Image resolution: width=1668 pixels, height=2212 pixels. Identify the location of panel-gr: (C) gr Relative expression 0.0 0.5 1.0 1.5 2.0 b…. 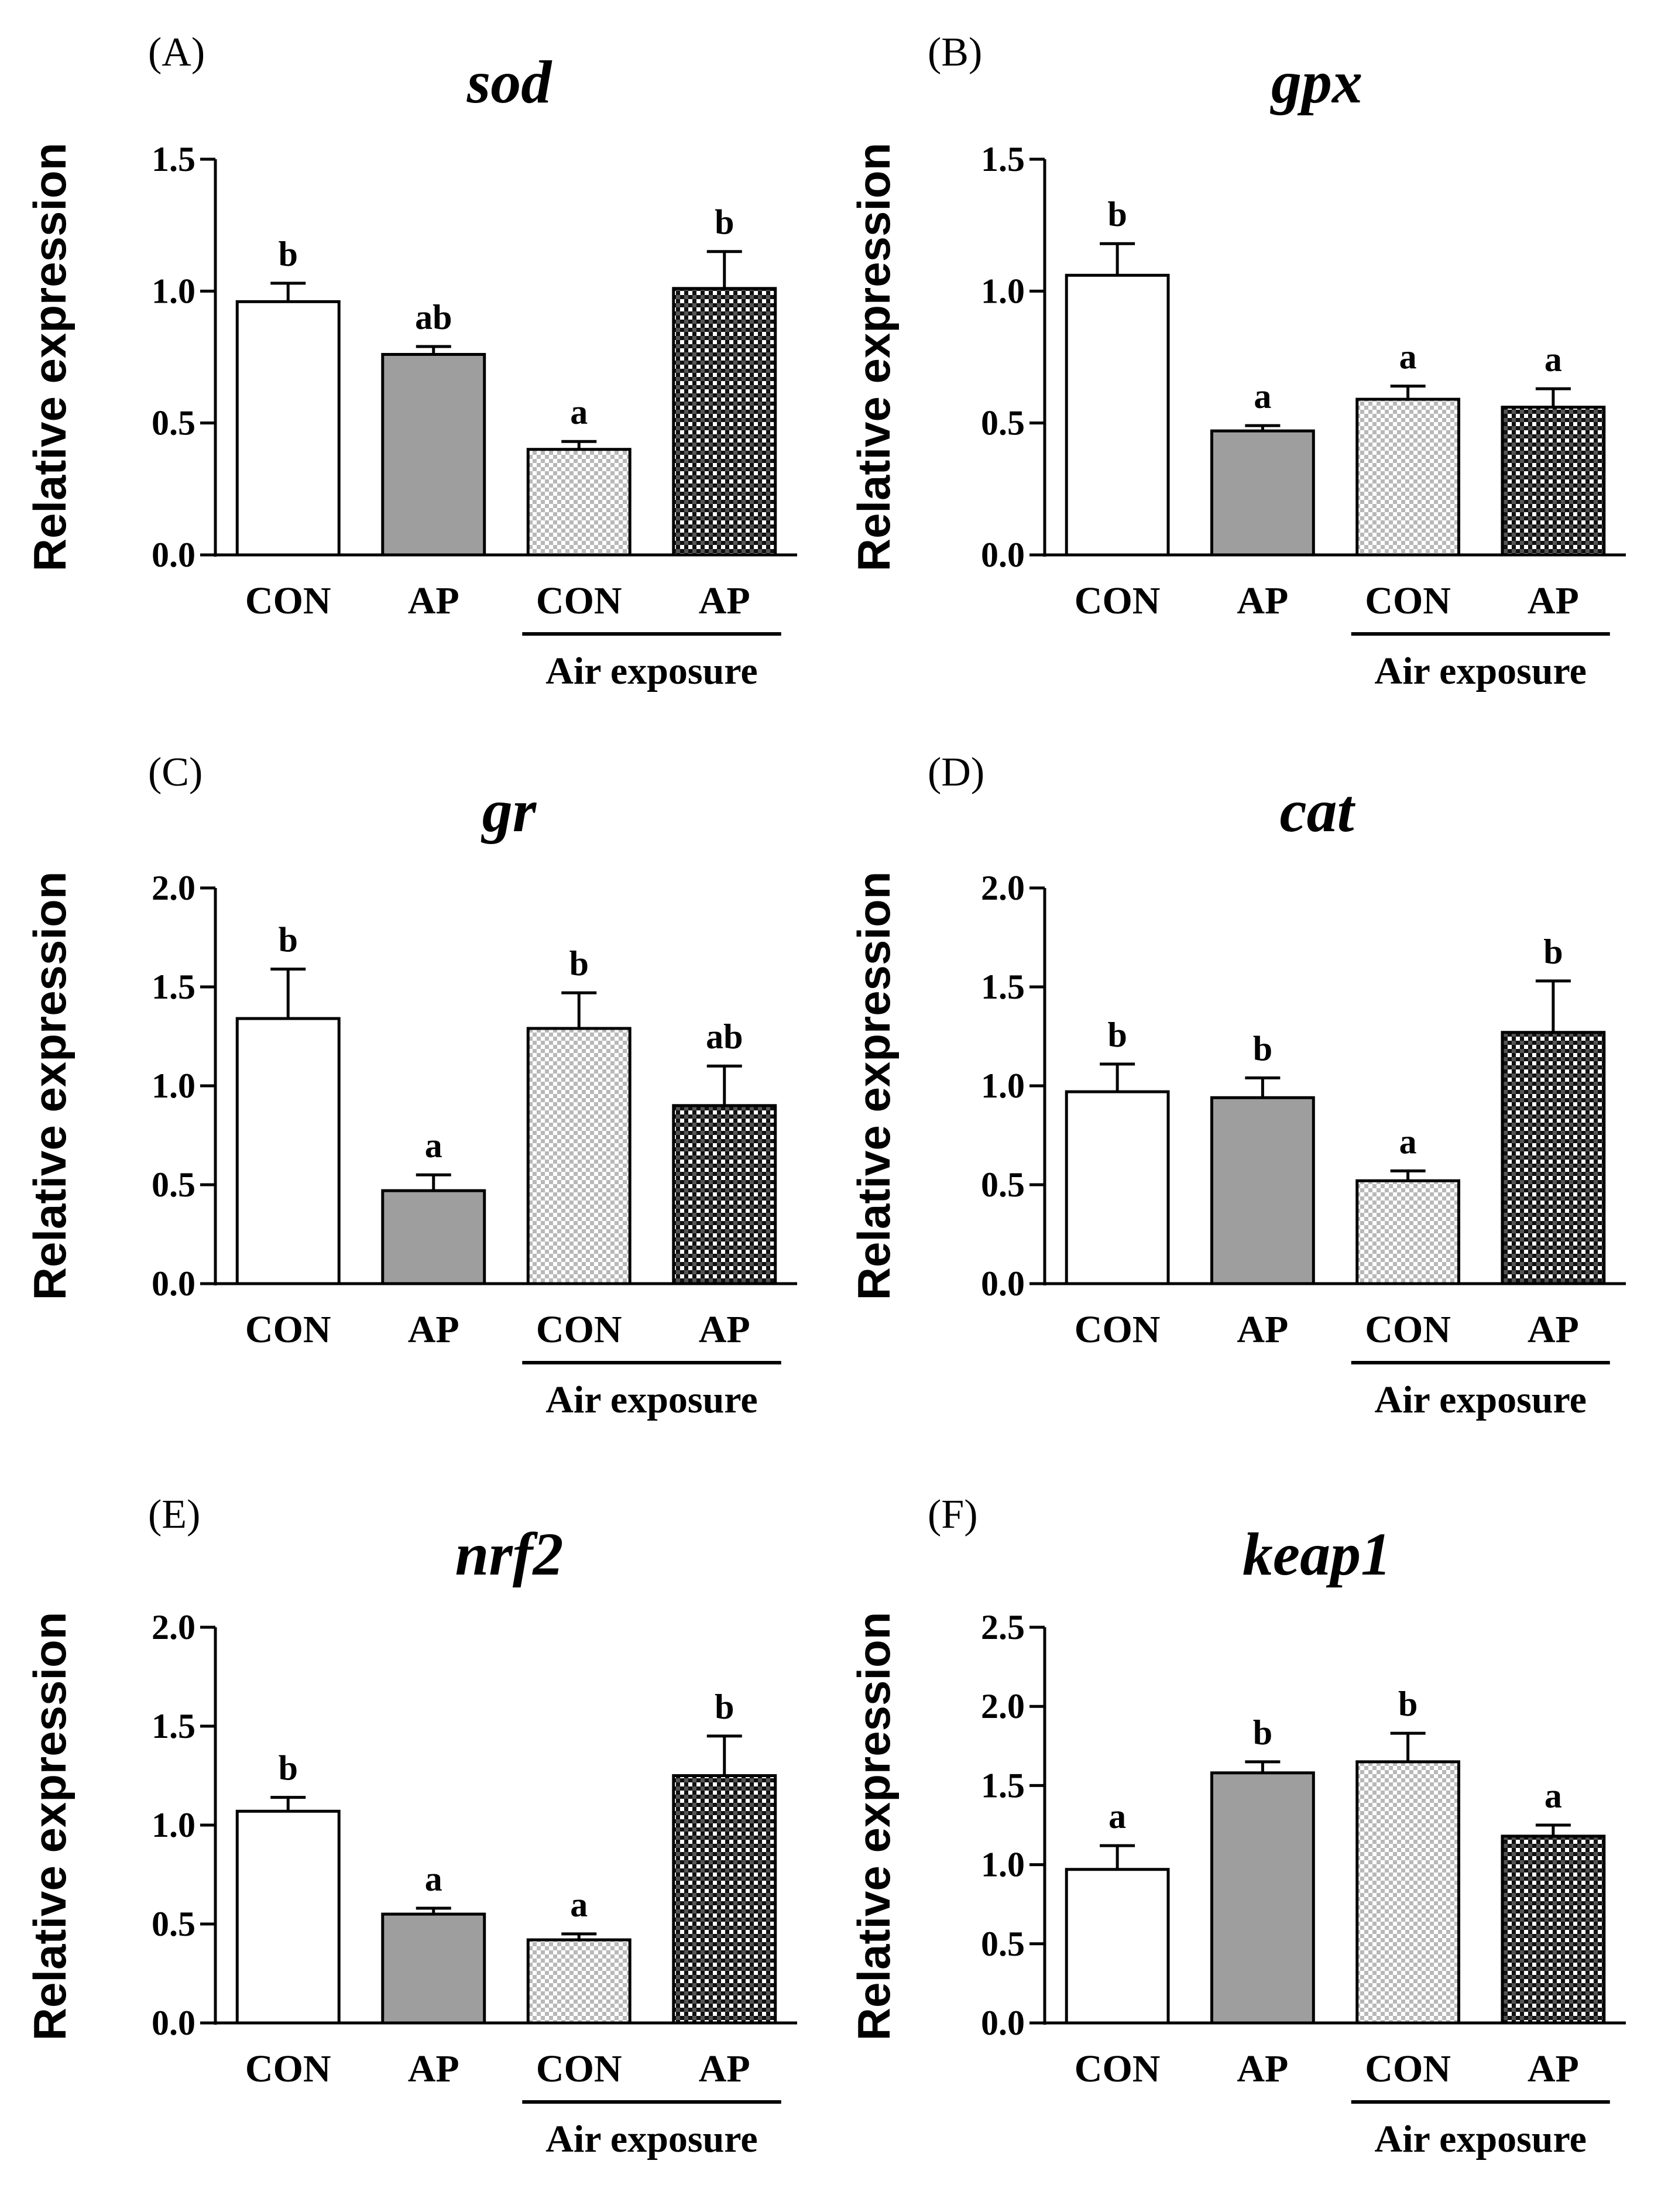
(410, 1085).